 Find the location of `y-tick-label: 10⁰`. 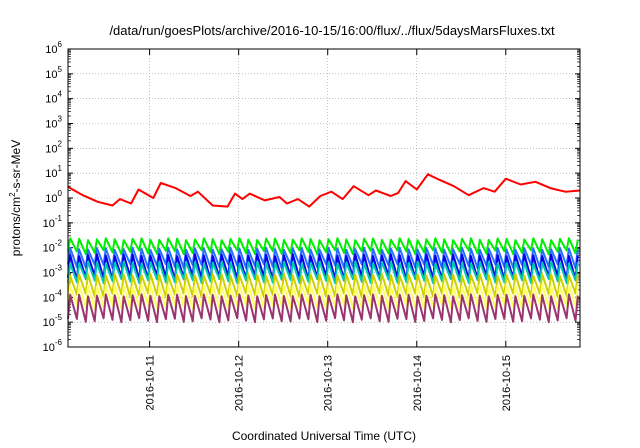

y-tick-label: 10⁰ is located at coordinates (53, 197).